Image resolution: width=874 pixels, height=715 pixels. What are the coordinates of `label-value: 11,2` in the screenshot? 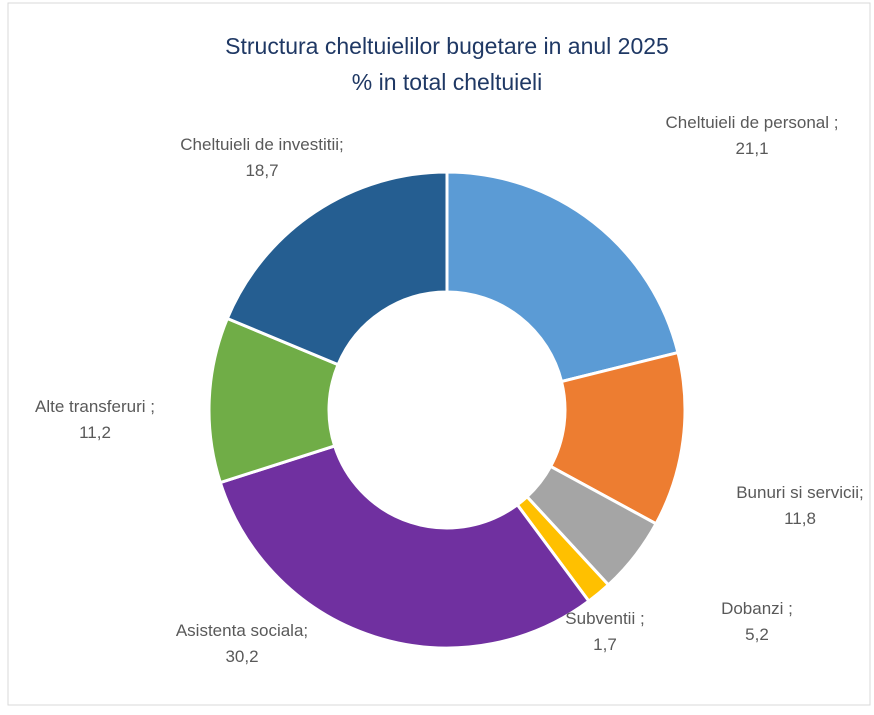 It's located at (95, 432).